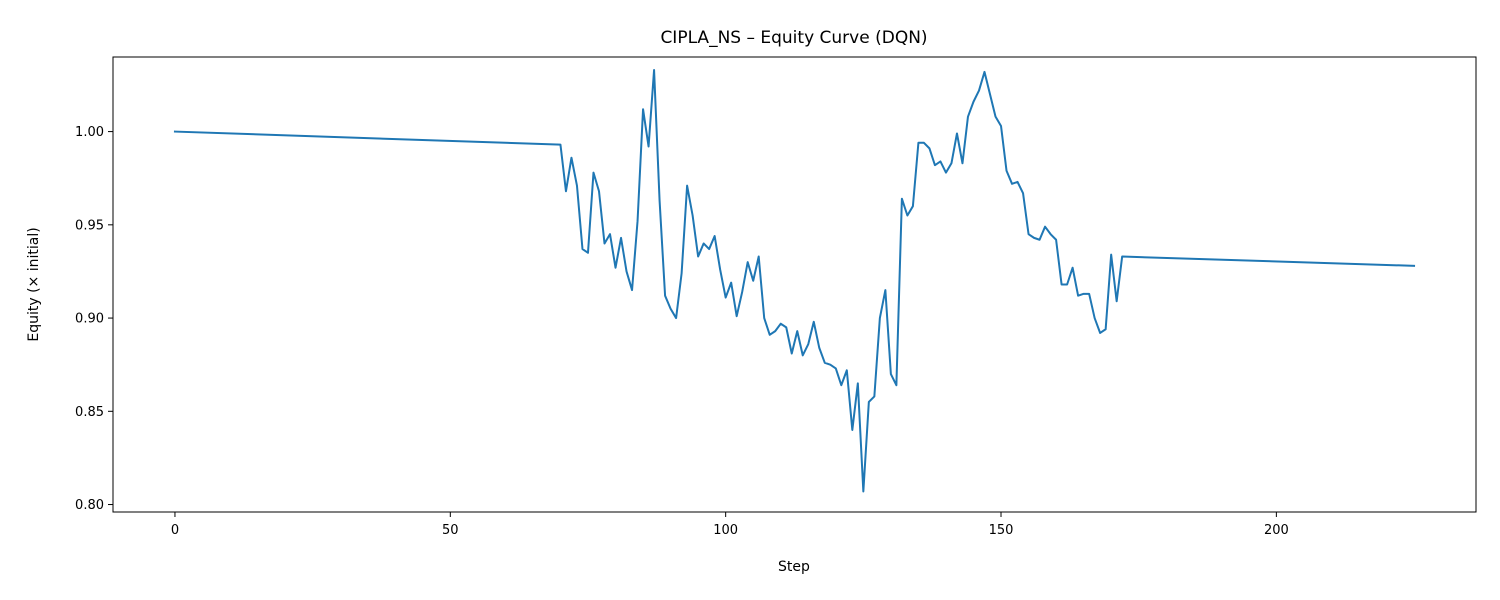 Image resolution: width=1500 pixels, height=600 pixels. What do you see at coordinates (89, 225) in the screenshot?
I see `y-tick-label: 0.95` at bounding box center [89, 225].